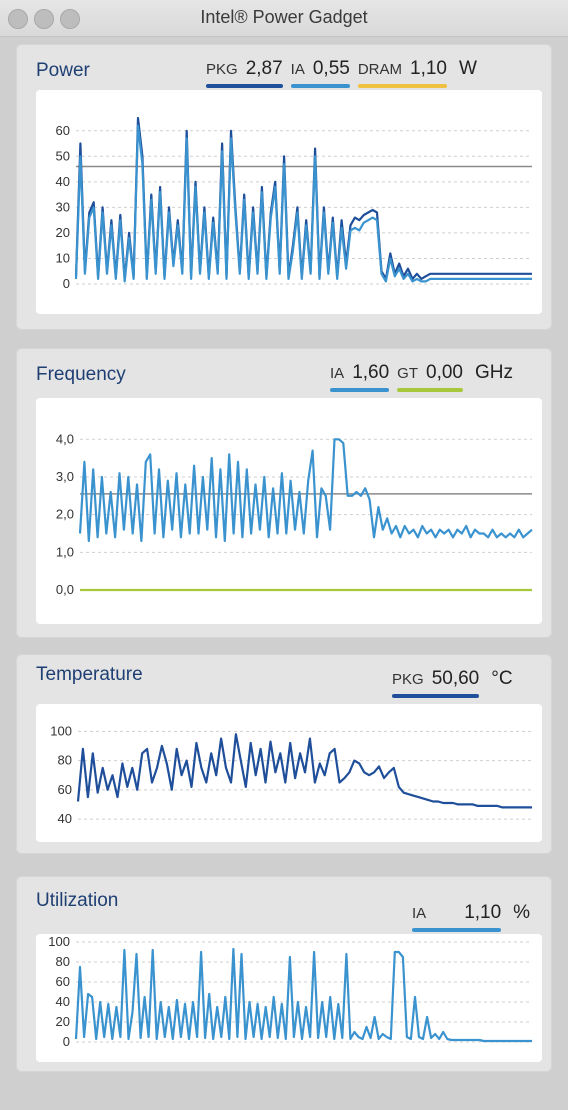  Describe the element at coordinates (63, 206) in the screenshot. I see `y-tick-label: 30` at that location.